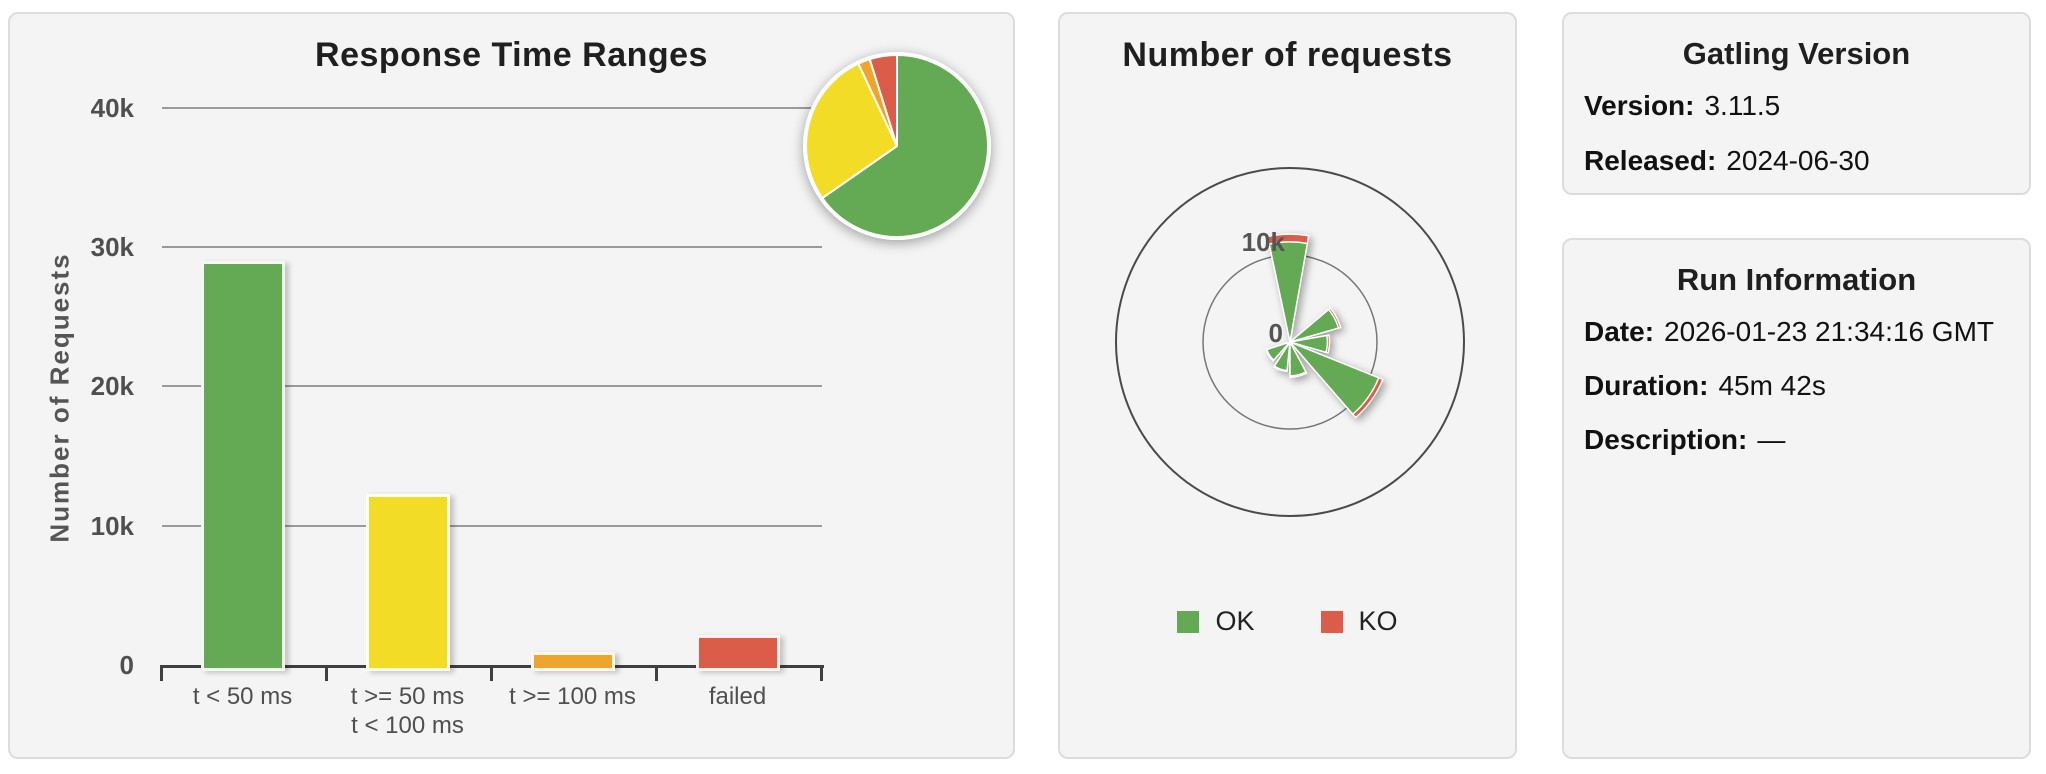 This screenshot has height=774, width=2046. I want to click on info-label: Description:, so click(1666, 439).